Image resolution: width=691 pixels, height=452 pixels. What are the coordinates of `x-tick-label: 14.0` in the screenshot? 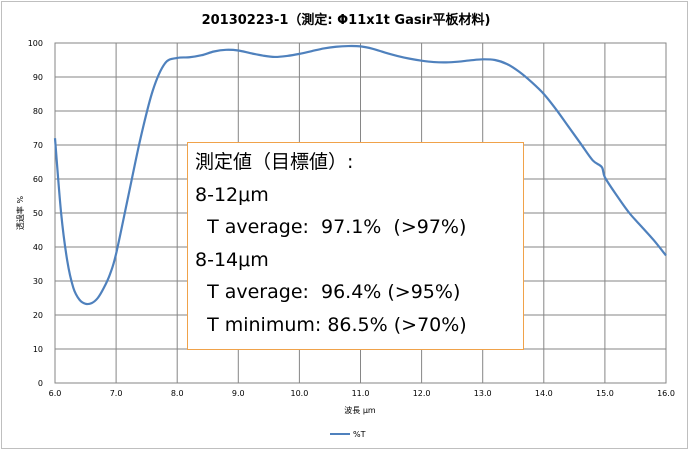 It's located at (544, 393).